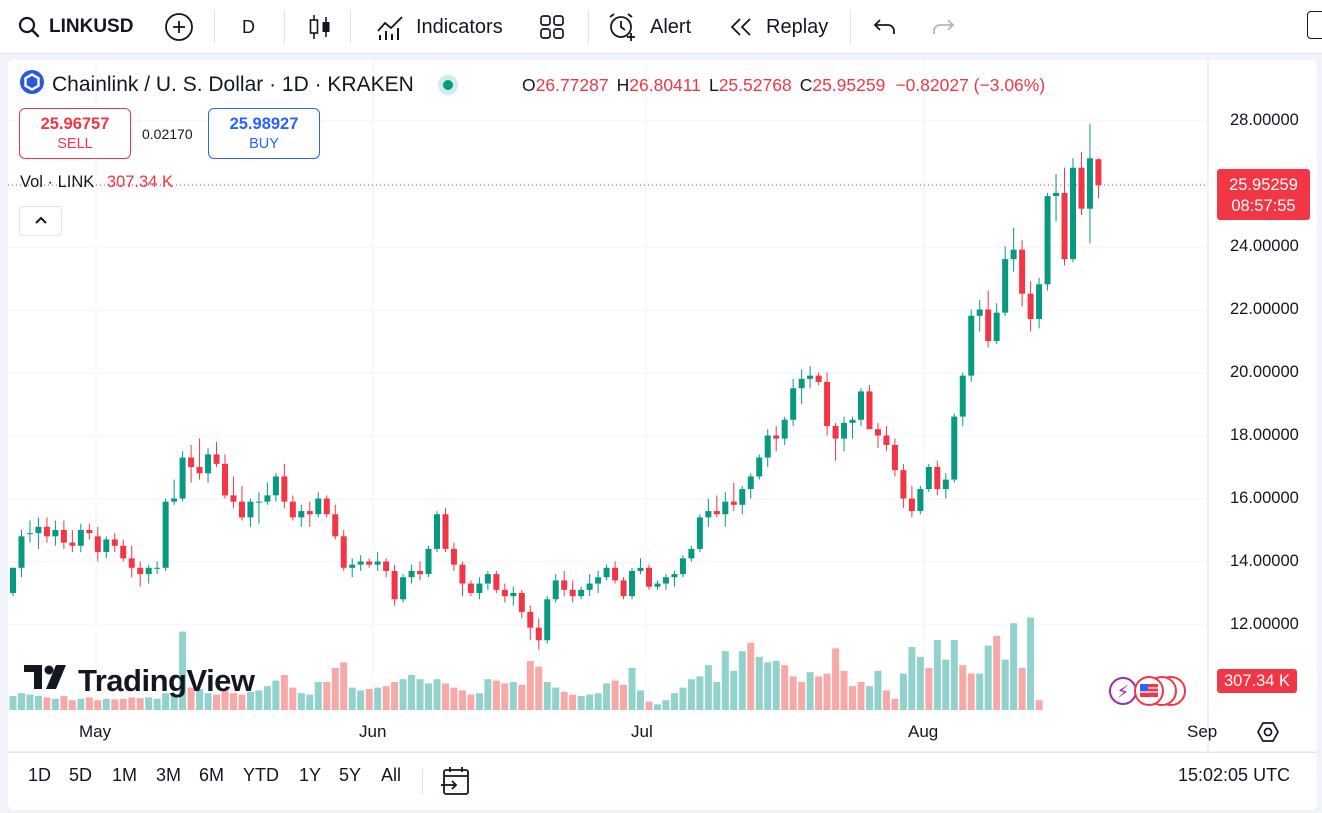  I want to click on range-button: 1M, so click(125, 775).